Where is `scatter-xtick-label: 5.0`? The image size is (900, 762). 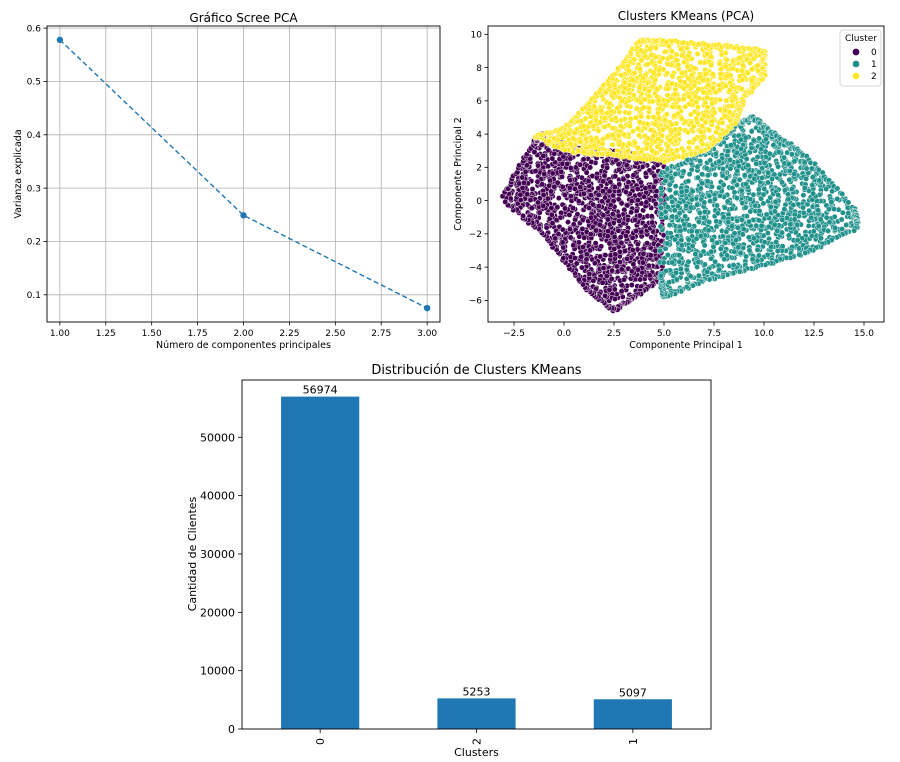
scatter-xtick-label: 5.0 is located at coordinates (664, 334).